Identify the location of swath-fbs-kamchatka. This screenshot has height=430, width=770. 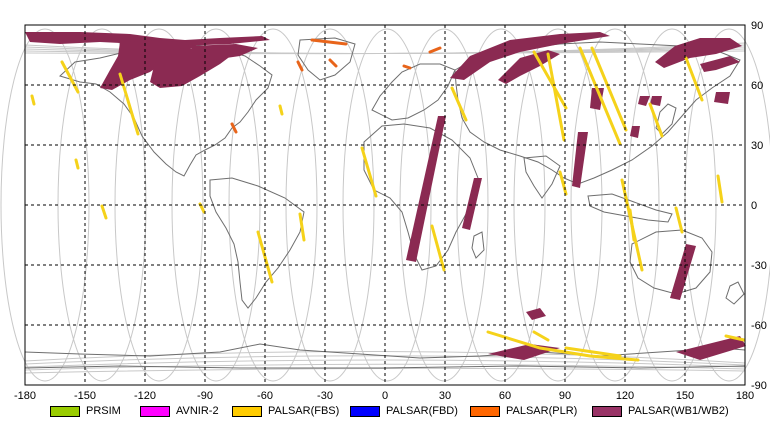
(694, 79).